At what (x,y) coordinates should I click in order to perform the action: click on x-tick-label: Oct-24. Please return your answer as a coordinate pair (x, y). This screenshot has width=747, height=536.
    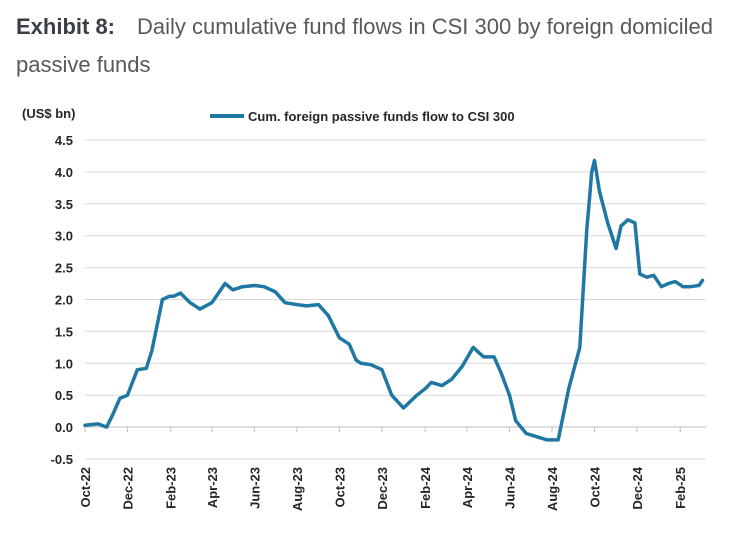
    Looking at the image, I should click on (594, 486).